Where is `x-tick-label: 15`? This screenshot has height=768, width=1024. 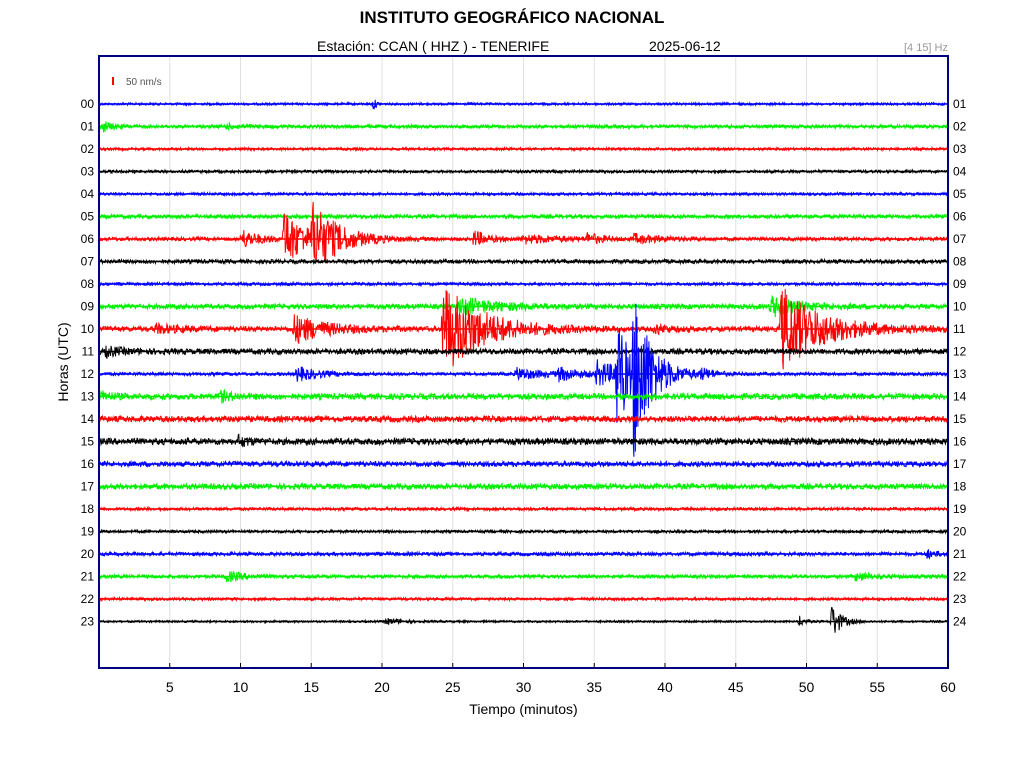
x-tick-label: 15 is located at coordinates (311, 687).